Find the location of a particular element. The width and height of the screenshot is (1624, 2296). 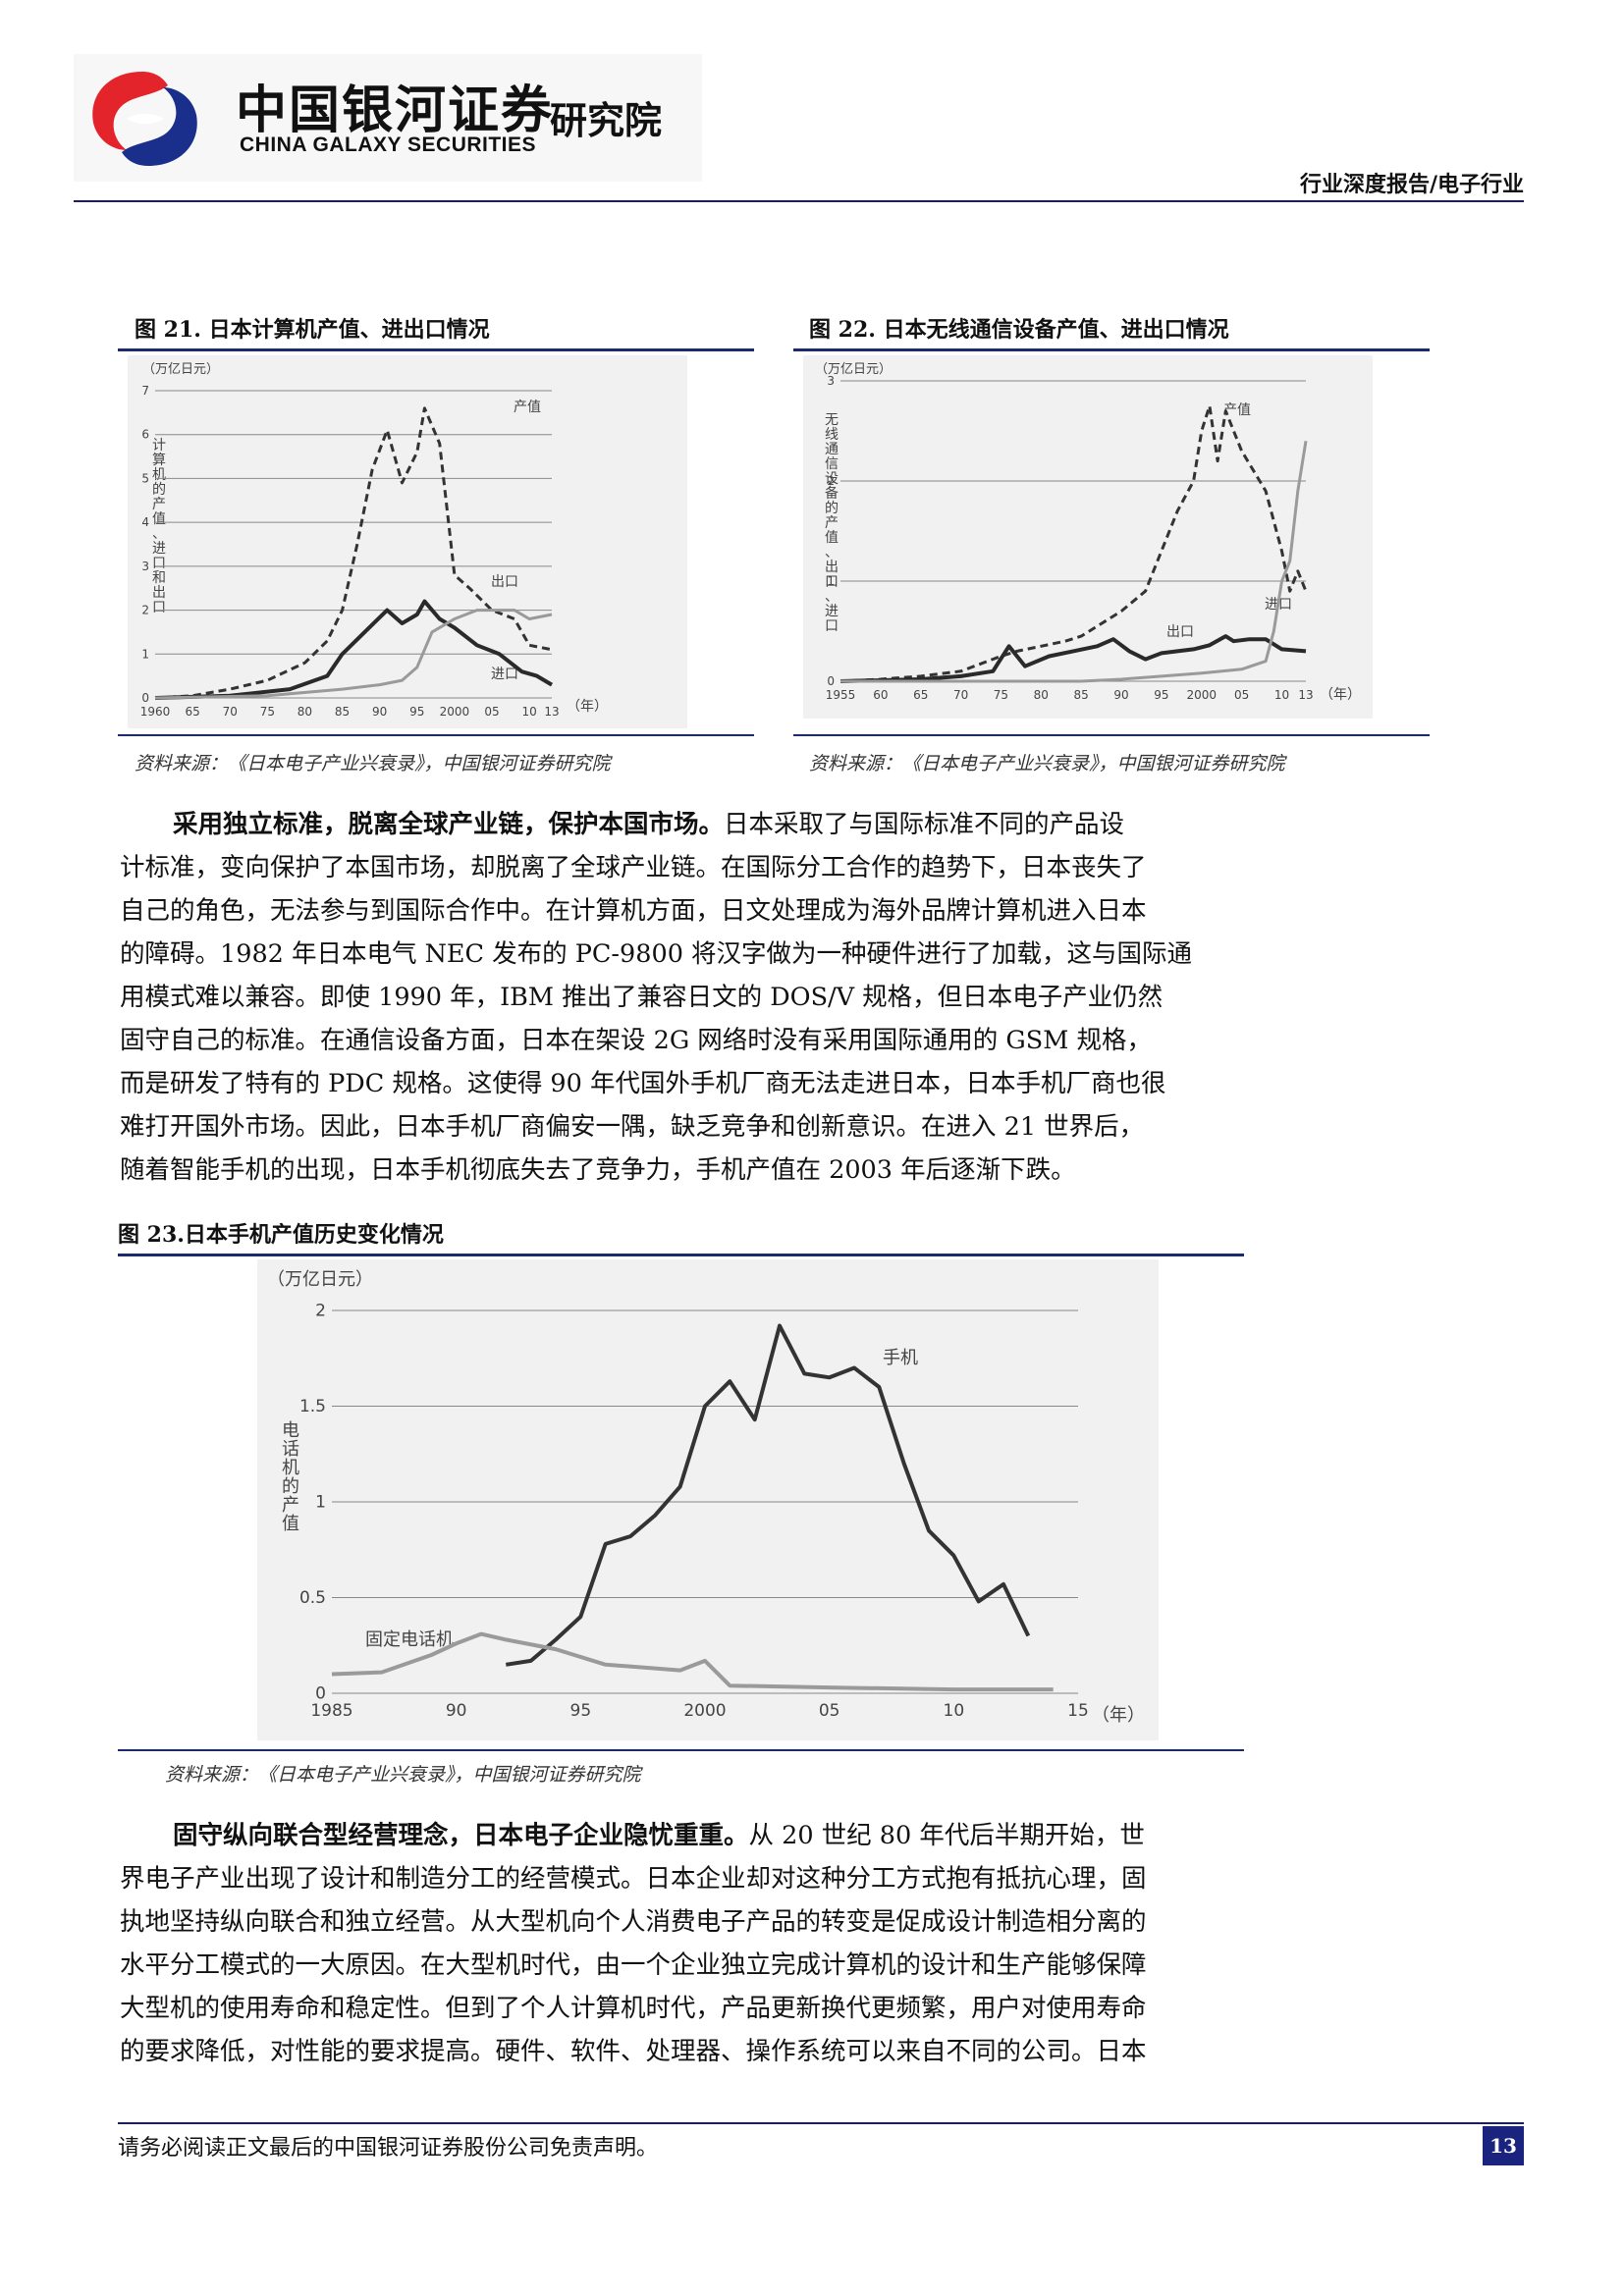

brand-name-cn: 中国银河证券 is located at coordinates (395, 110).